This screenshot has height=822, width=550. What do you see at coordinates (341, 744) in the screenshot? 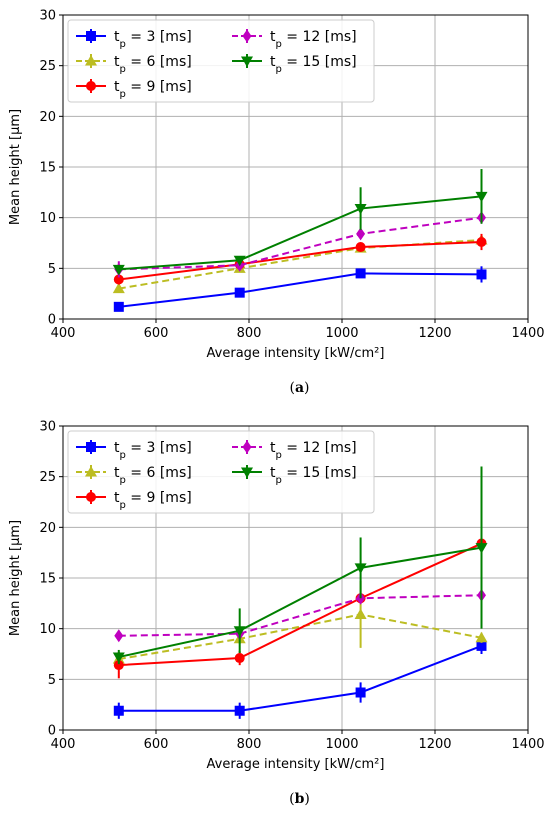
I see `x-tick-label: 1000` at bounding box center [341, 744].